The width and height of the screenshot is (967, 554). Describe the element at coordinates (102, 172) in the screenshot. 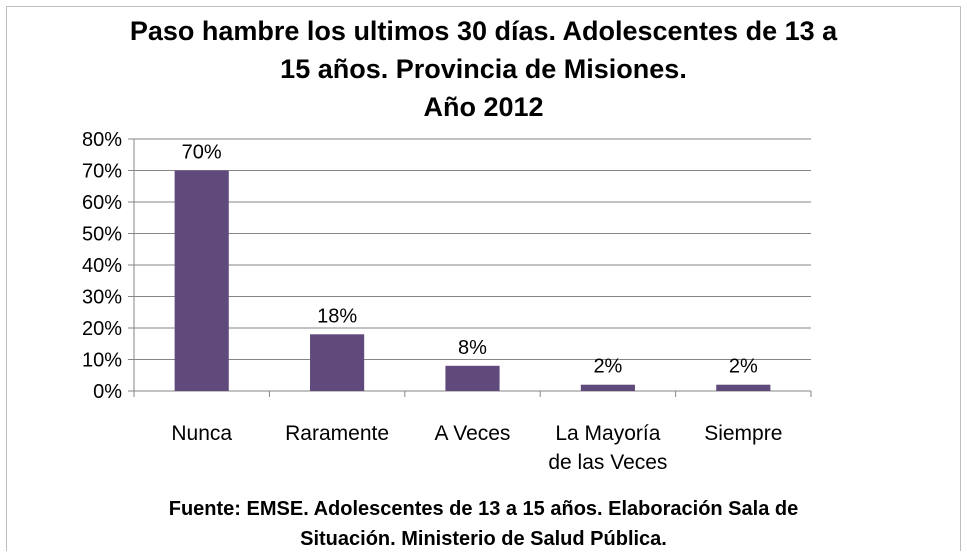

I see `y-tick-label: 70%` at that location.